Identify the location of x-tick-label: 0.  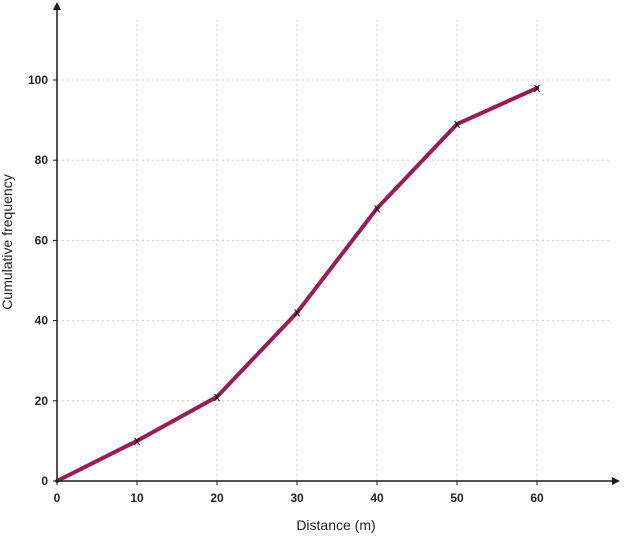
(57, 498).